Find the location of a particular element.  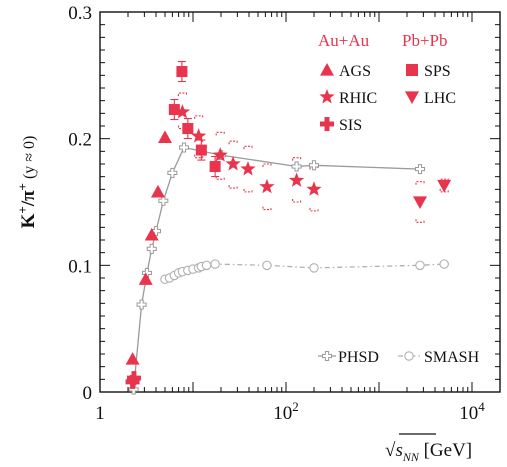

legend-marker-lhc is located at coordinates (412, 97).